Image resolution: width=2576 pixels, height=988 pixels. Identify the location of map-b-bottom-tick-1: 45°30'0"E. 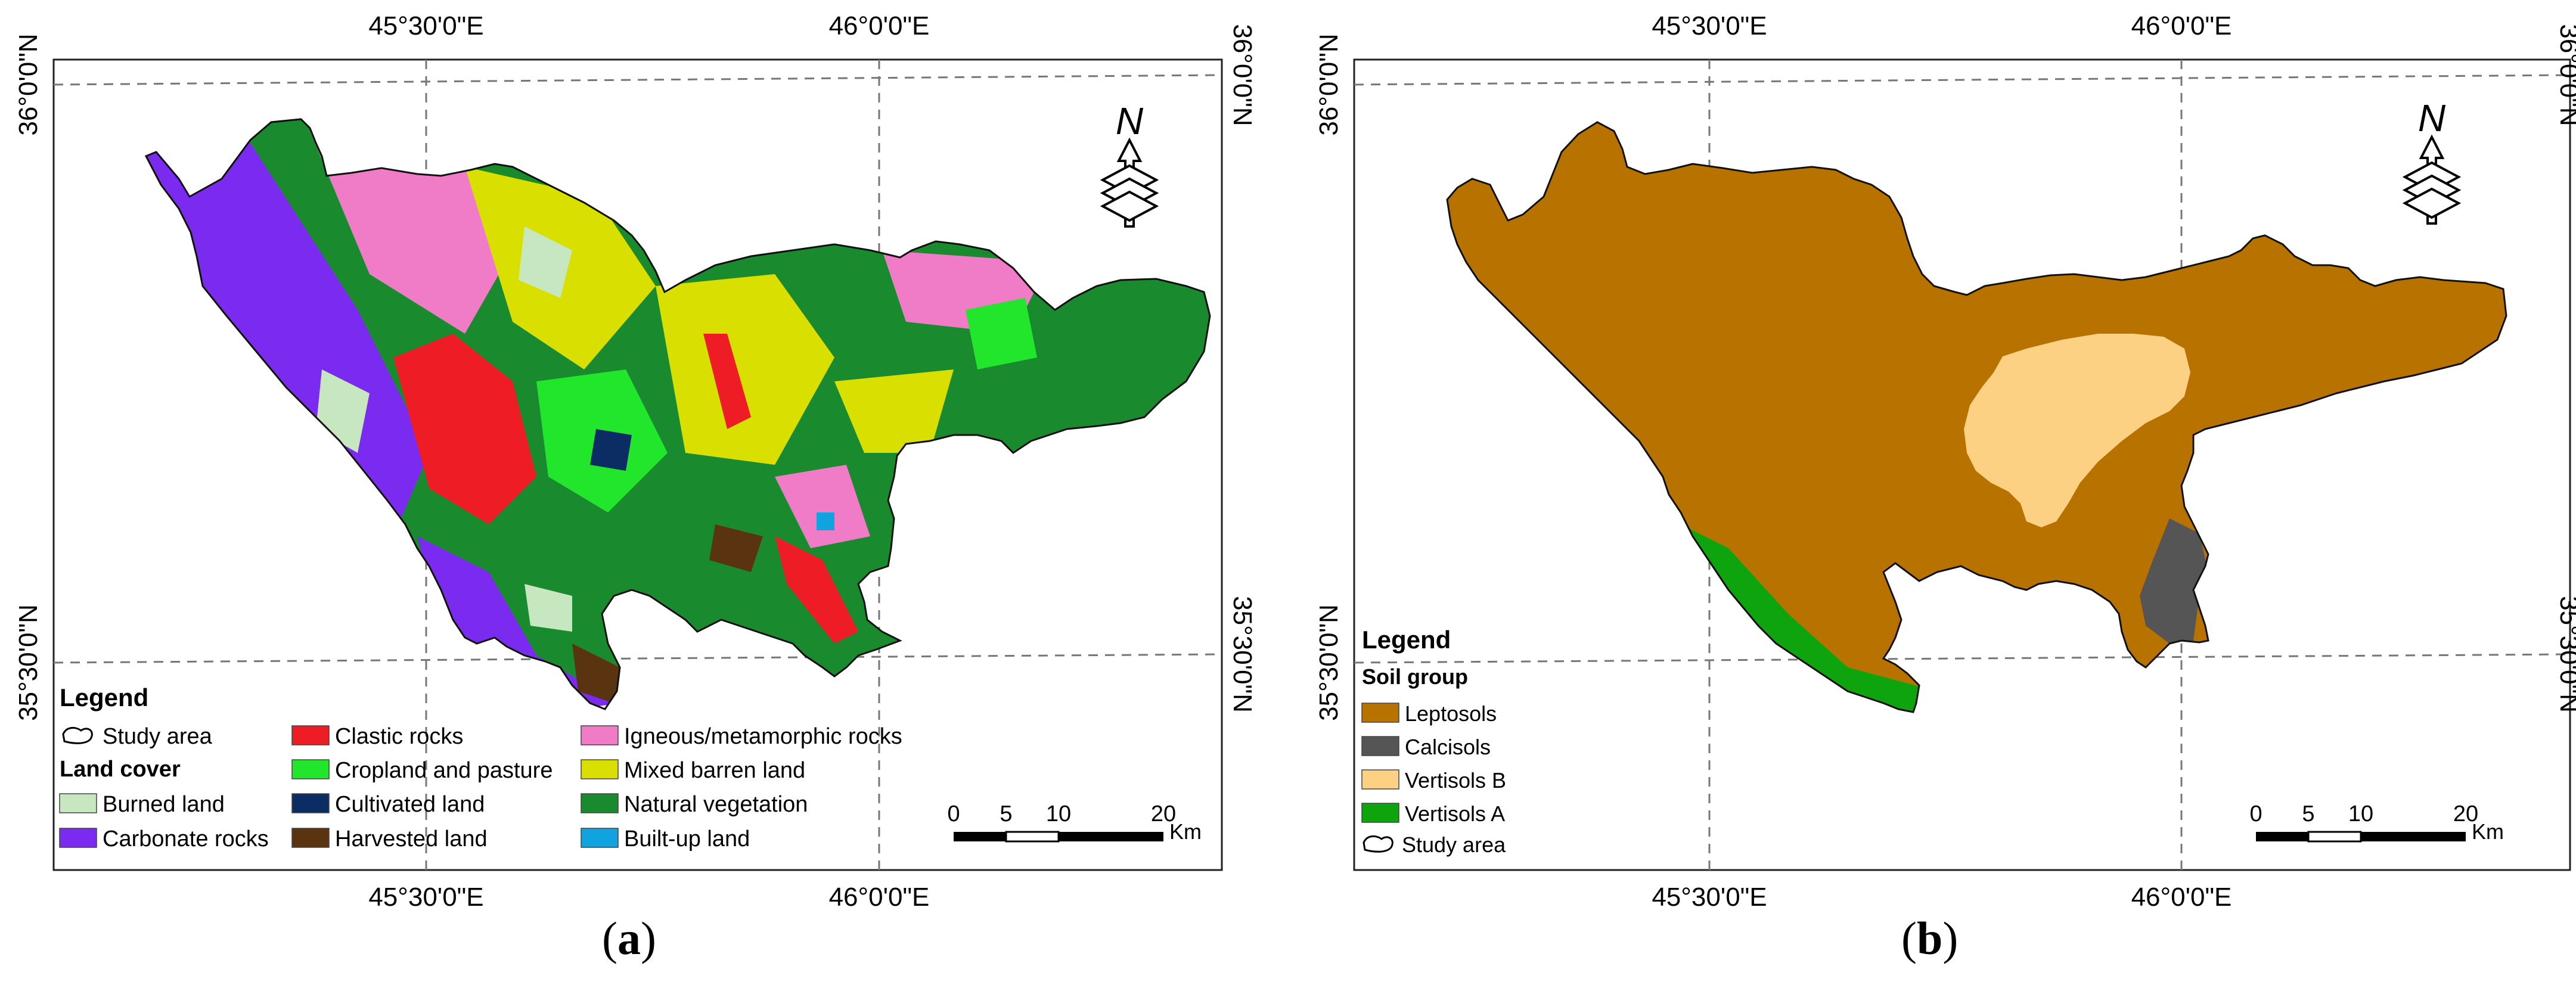
(1710, 897).